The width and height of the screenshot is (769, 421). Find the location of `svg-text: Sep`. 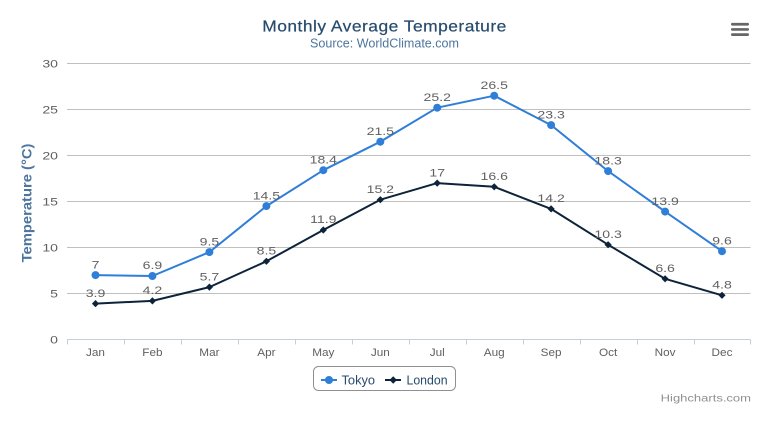

svg-text: Sep is located at coordinates (551, 353).